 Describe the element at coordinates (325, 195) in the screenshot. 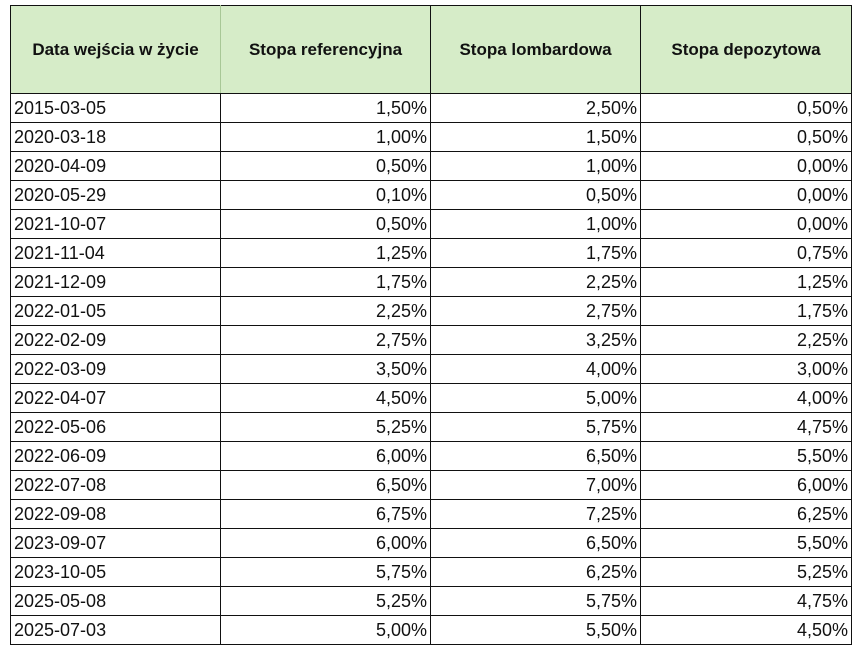

I see `reference-rate-cell: 0,10%` at that location.